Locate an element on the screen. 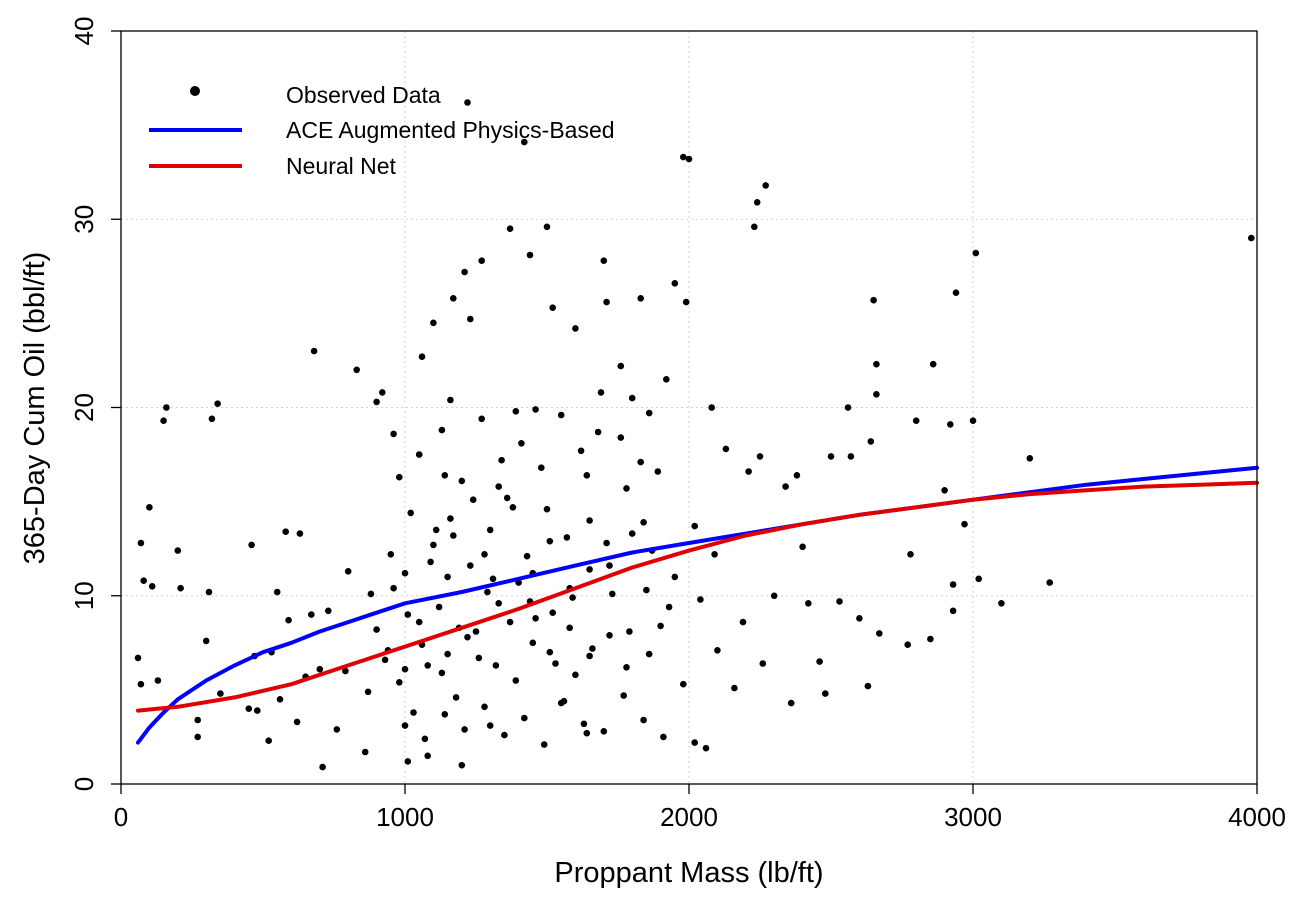  legend-observed-marker is located at coordinates (195, 91).